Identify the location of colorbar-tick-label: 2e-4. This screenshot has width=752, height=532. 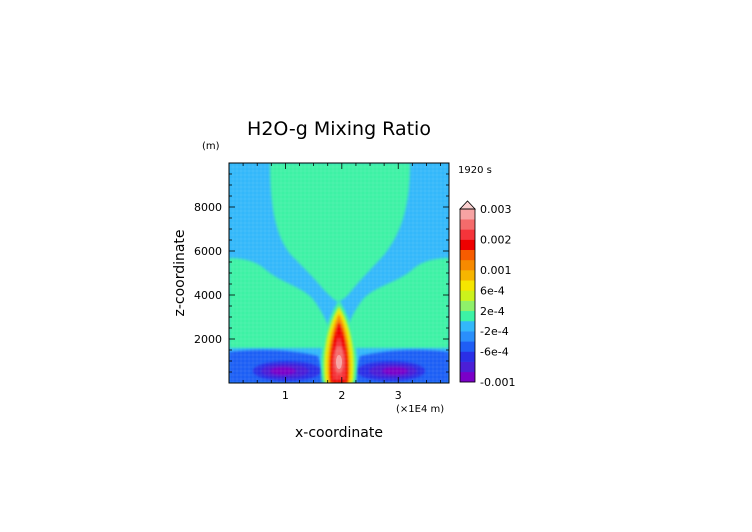
(492, 311).